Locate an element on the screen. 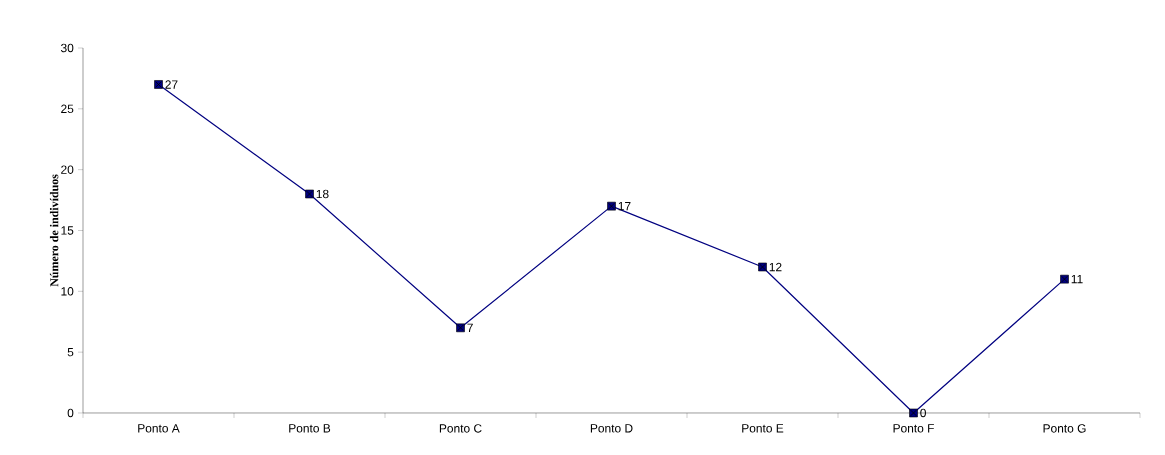 The image size is (1165, 455). data-label: 0 is located at coordinates (923, 413).